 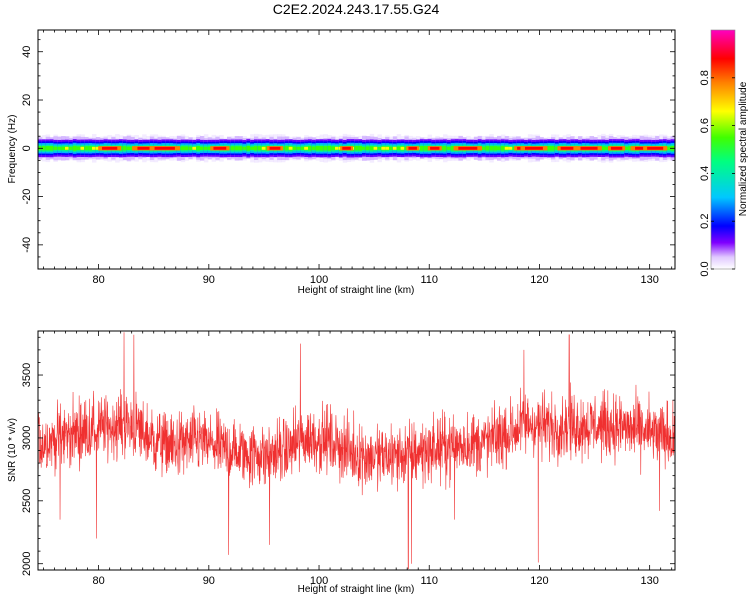 I want to click on snr-ytick-label: 2500, so click(x=27, y=501).